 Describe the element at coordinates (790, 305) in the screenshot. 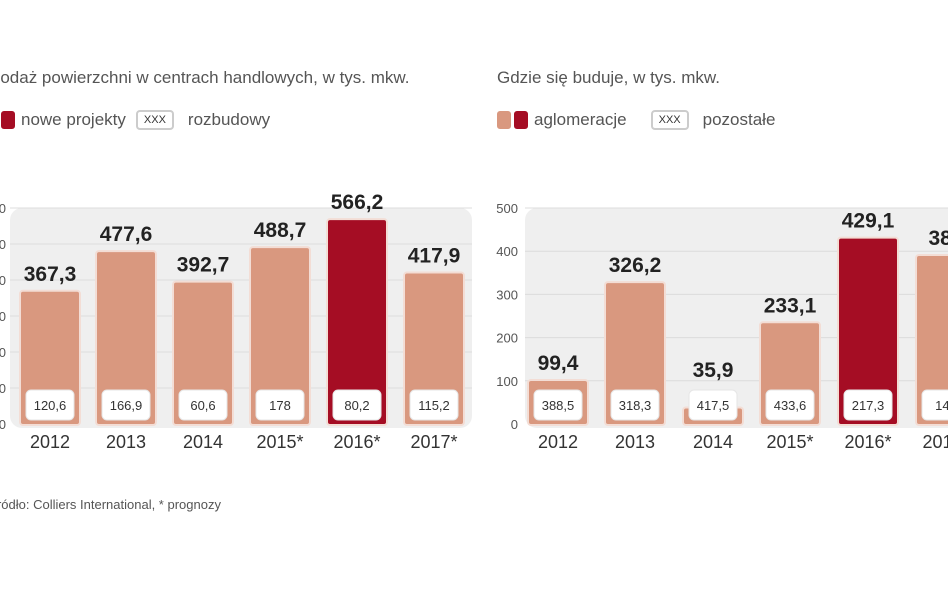

I see `value-label: 233,1` at that location.